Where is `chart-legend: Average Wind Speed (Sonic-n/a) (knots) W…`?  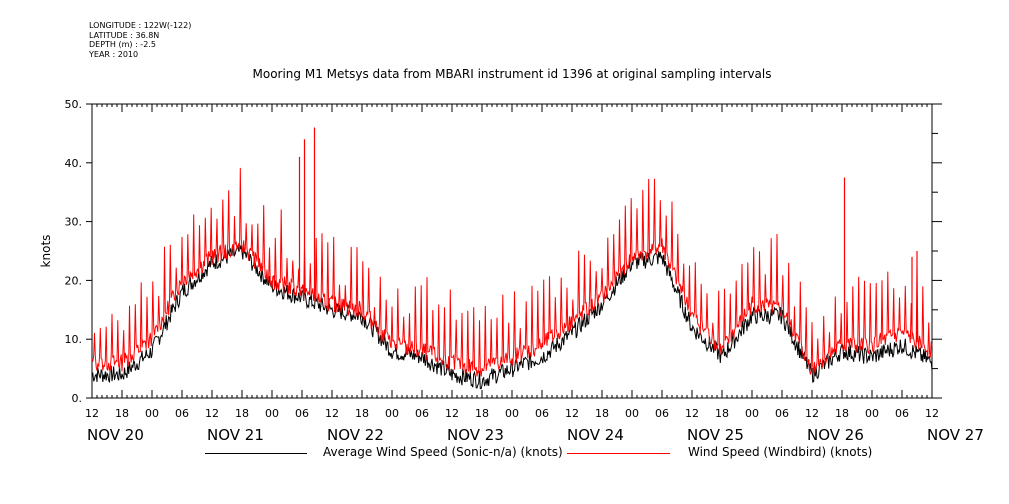 chart-legend: Average Wind Speed (Sonic-n/a) (knots) W… is located at coordinates (504, 454).